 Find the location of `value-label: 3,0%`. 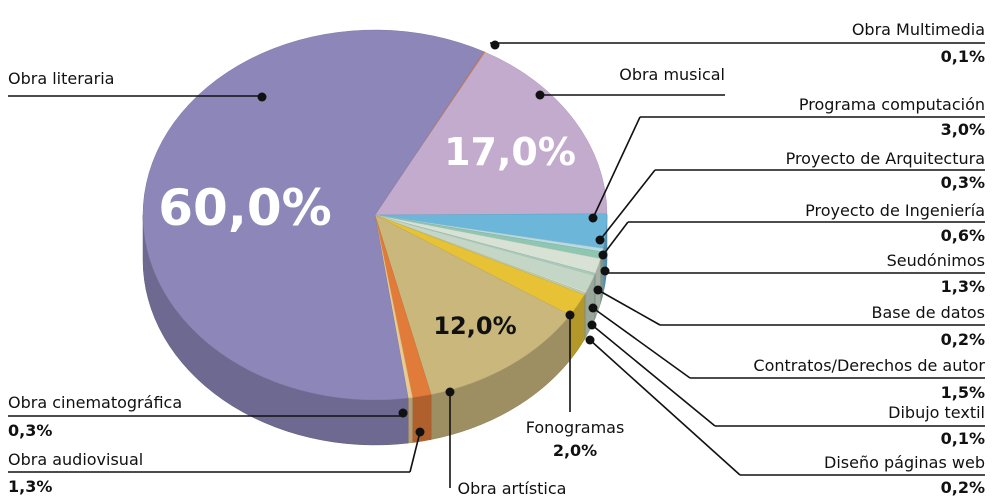

value-label: 3,0% is located at coordinates (963, 129).